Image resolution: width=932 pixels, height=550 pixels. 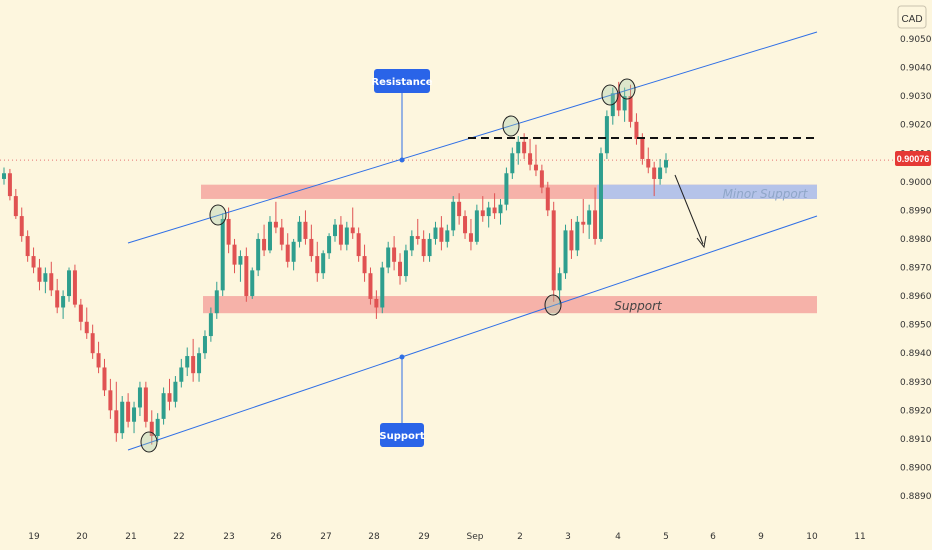 I want to click on time-tick-label: 20, so click(x=82, y=537).